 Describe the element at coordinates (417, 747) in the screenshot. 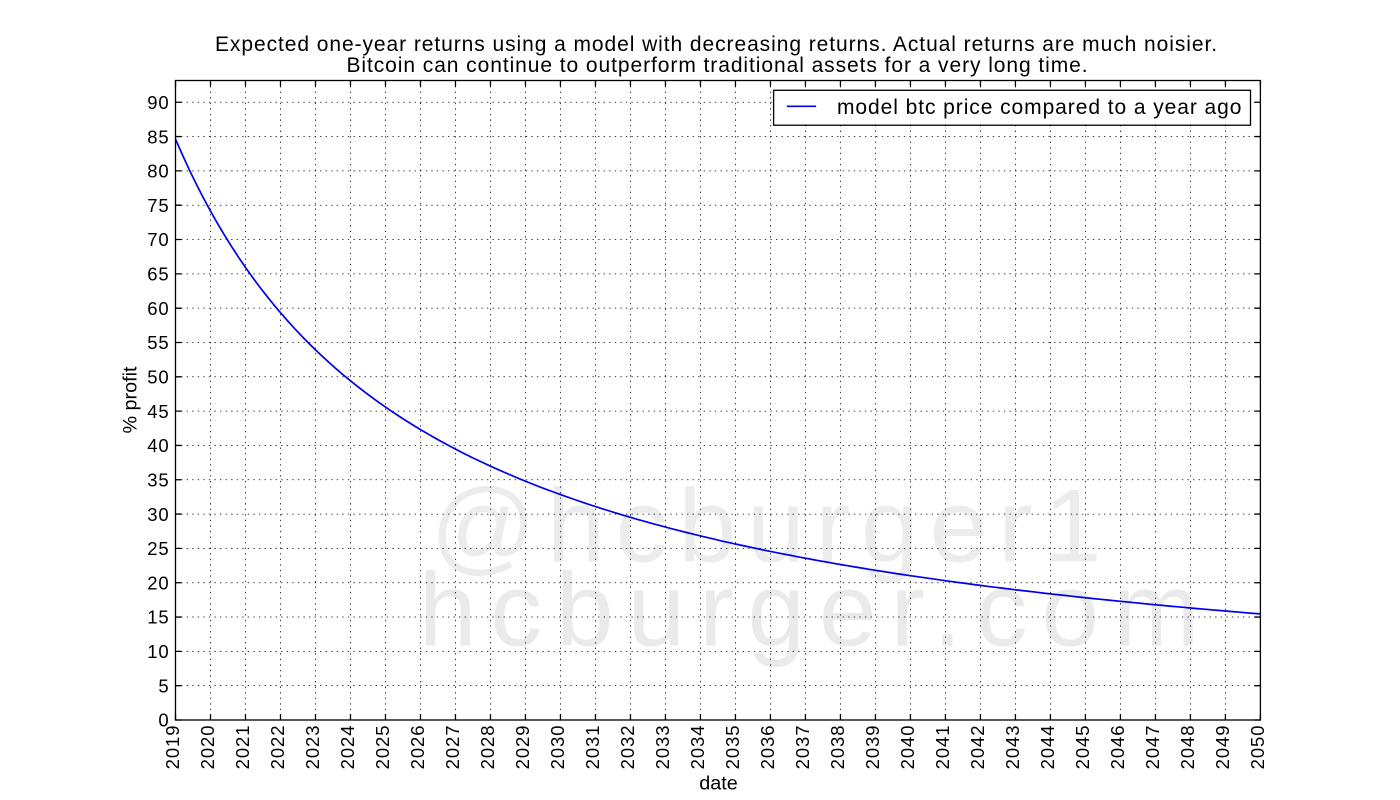

I see `svg-text: 2026` at that location.